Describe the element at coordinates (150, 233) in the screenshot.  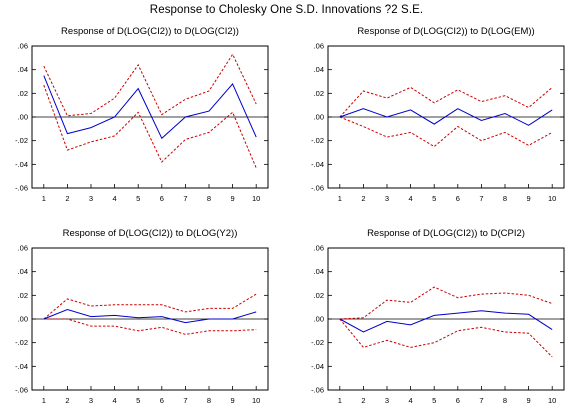
I see `panel-title: Response of D(LOG(CI2)) to D(LOG(Y2))` at that location.